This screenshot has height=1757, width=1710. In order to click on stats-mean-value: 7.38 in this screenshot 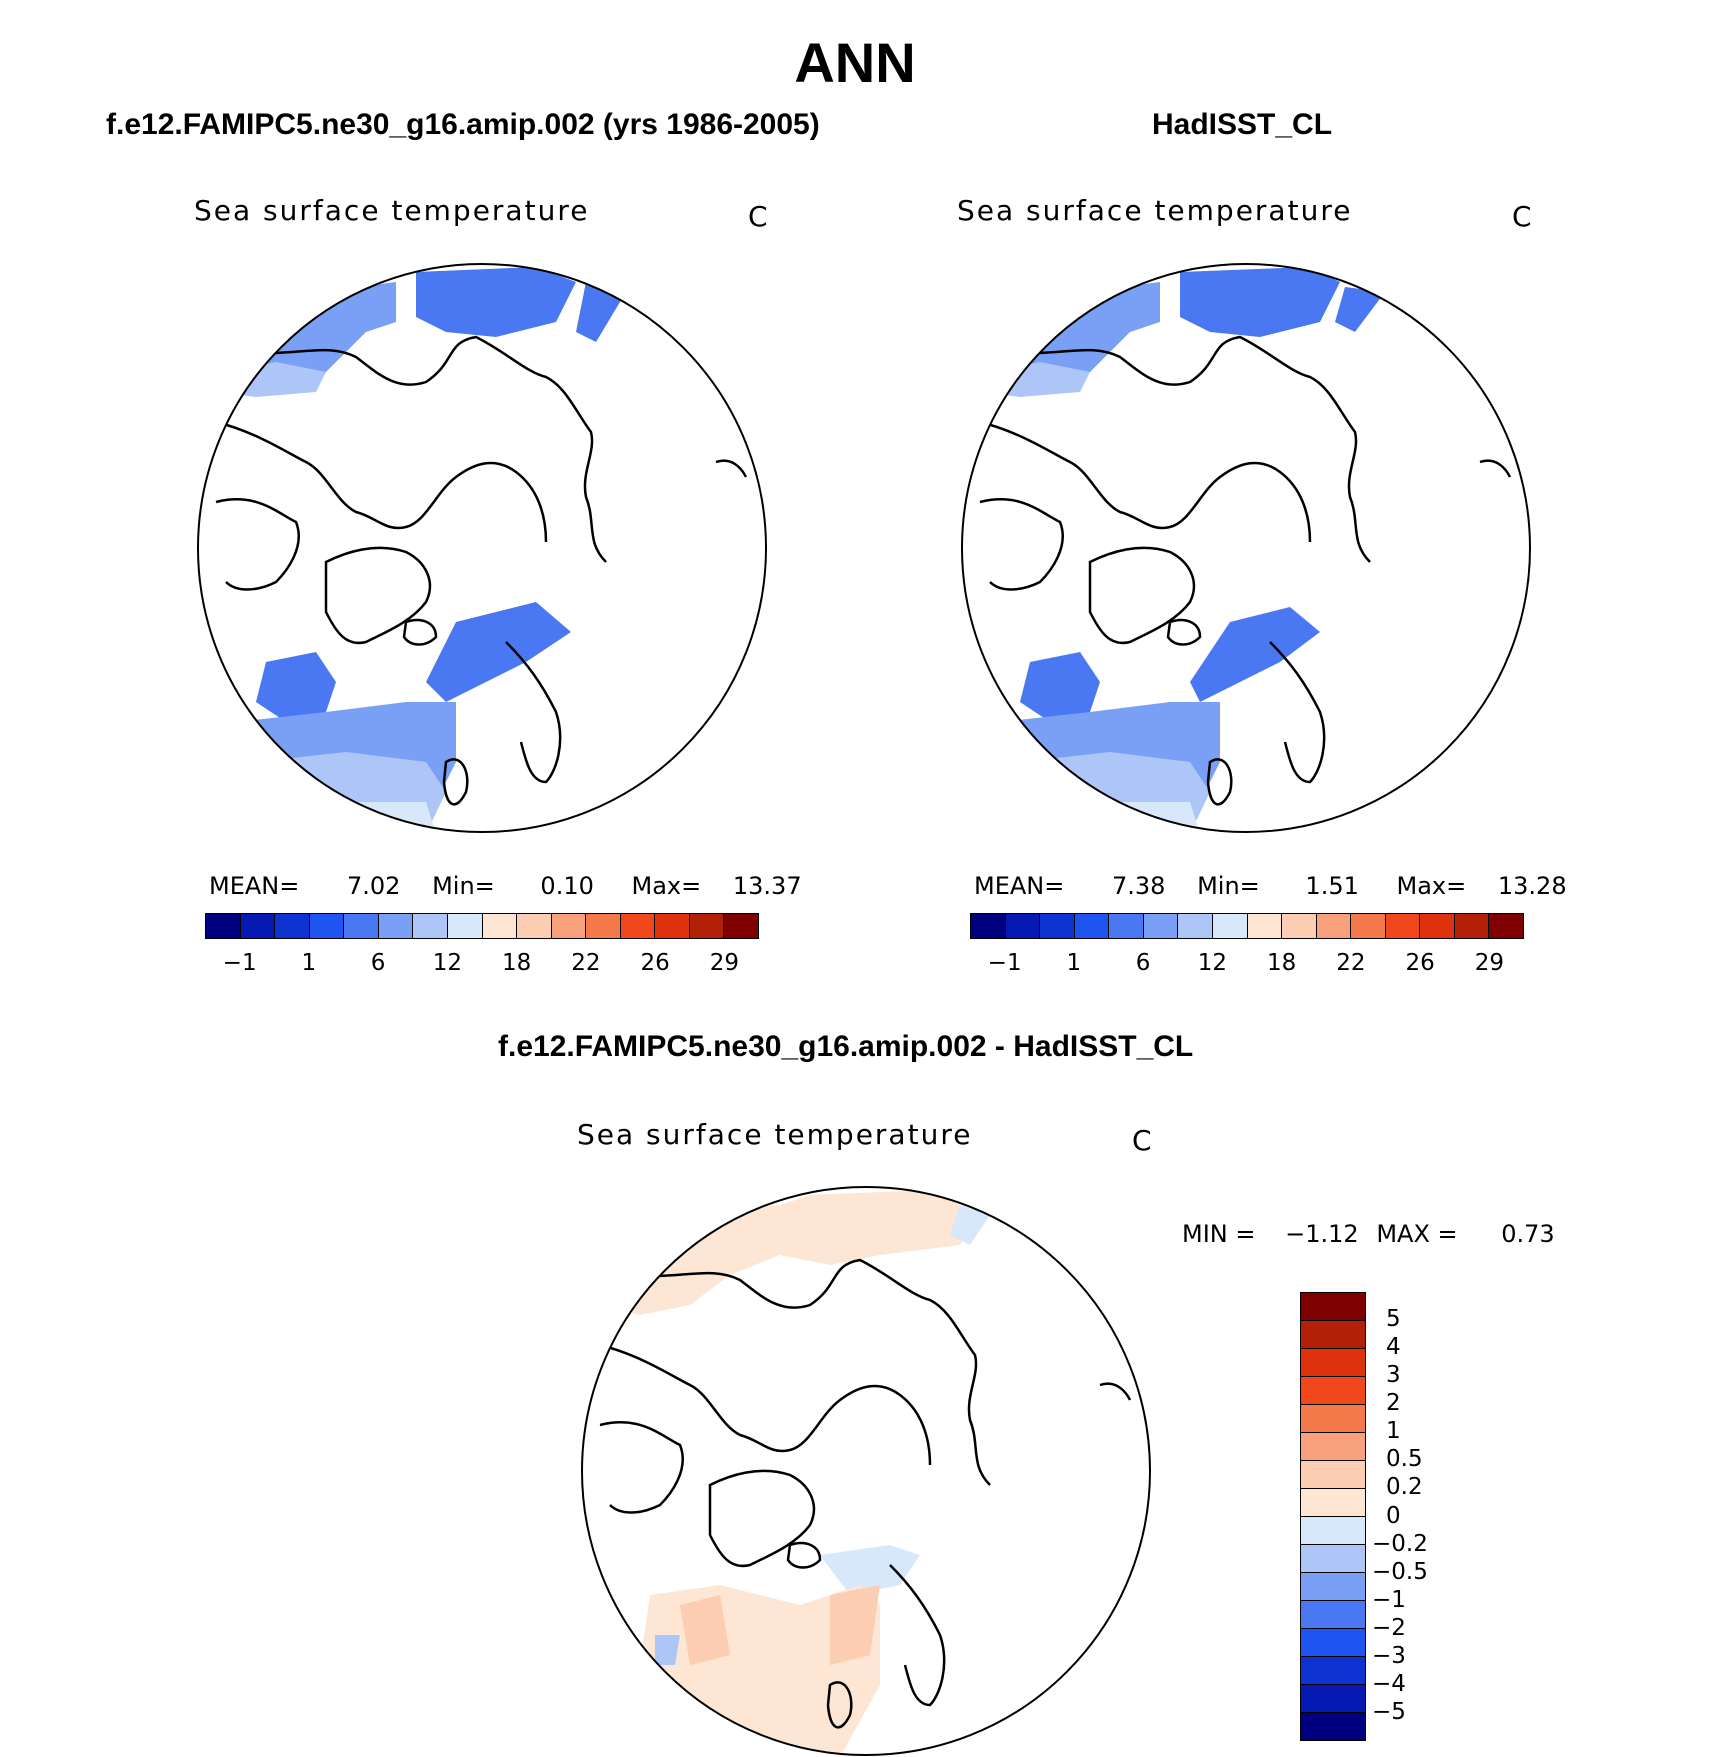, I will do `click(1139, 886)`.